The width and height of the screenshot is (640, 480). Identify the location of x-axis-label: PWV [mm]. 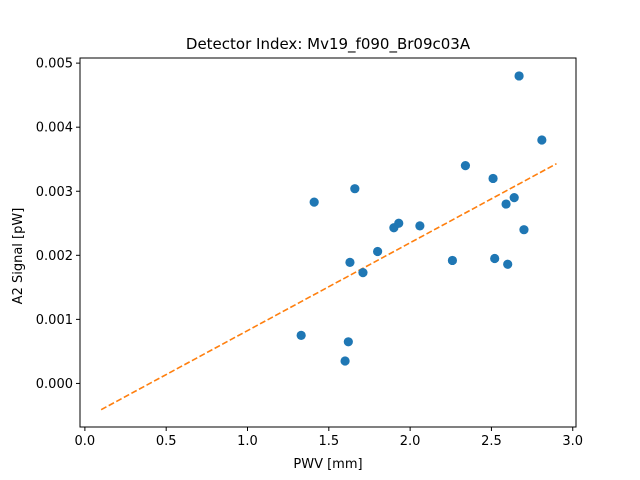
(327, 464).